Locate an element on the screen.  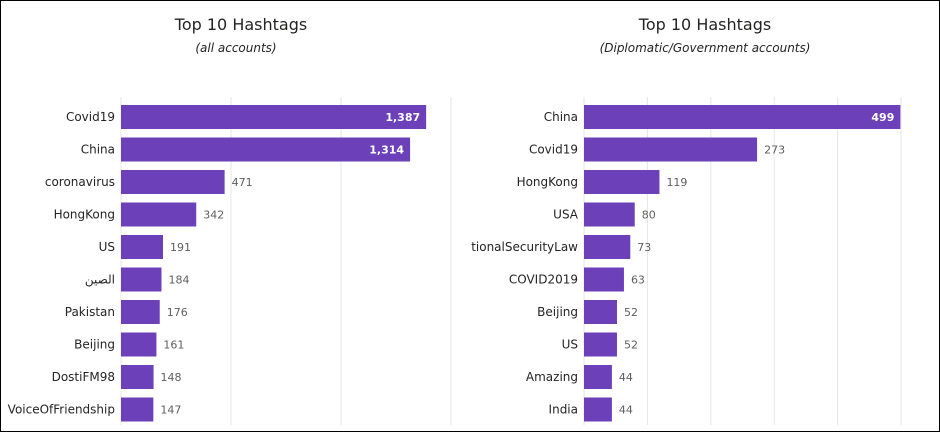
data-label: 191 is located at coordinates (180, 247).